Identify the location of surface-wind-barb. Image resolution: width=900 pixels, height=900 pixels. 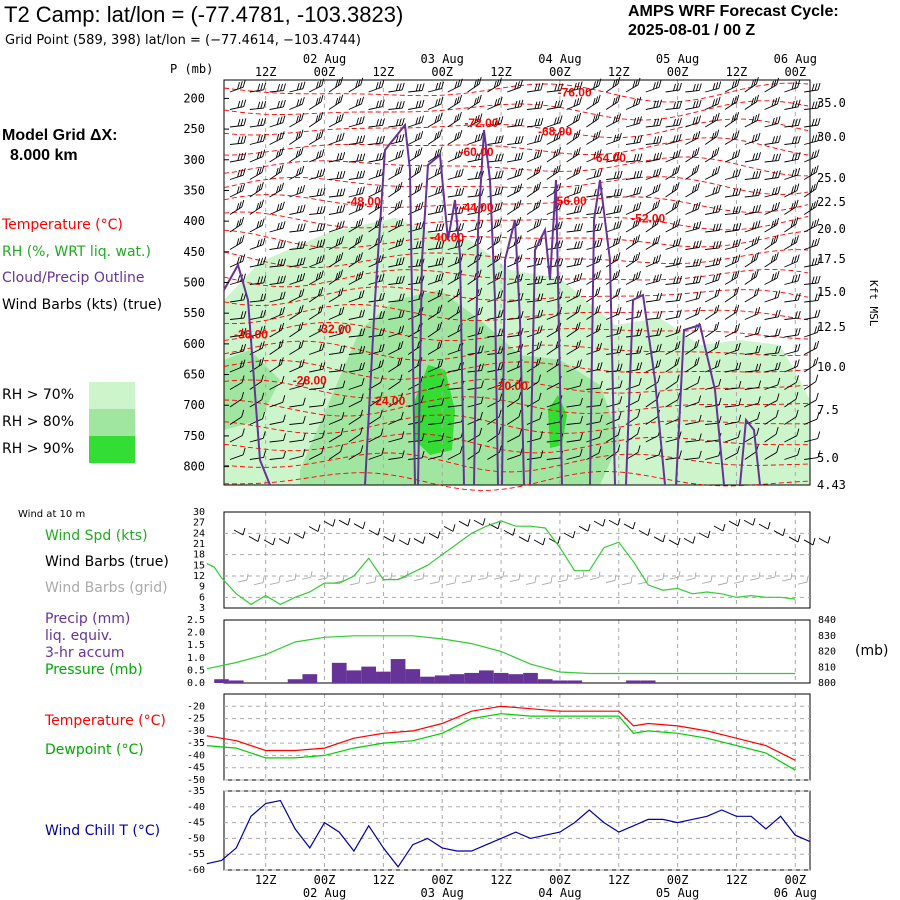
(583, 528).